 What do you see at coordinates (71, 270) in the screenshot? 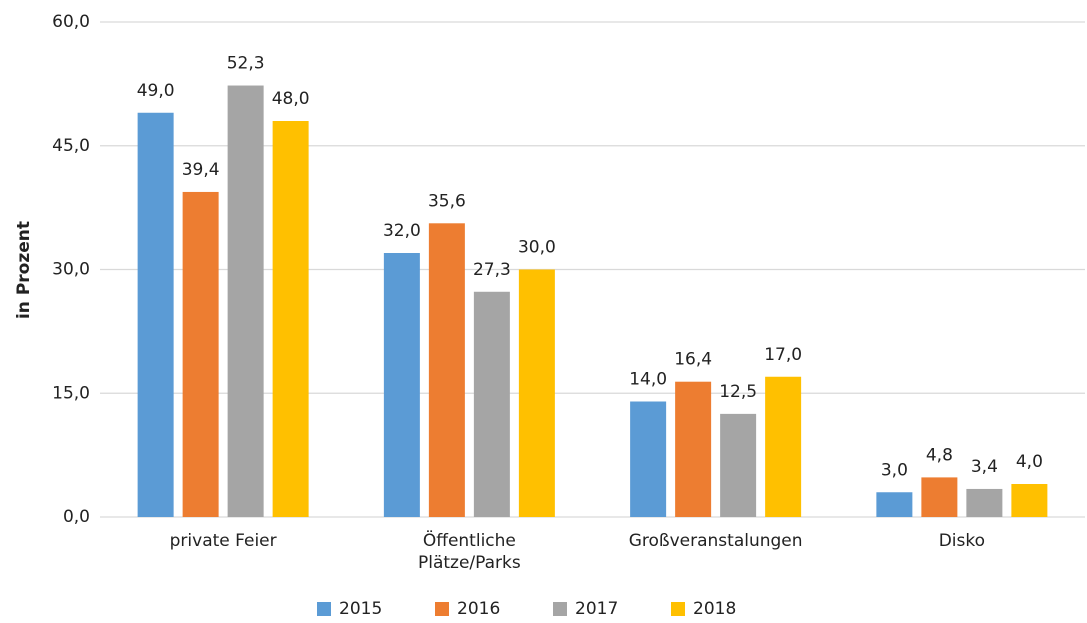
I see `y-tick-label: 30,0` at bounding box center [71, 270].